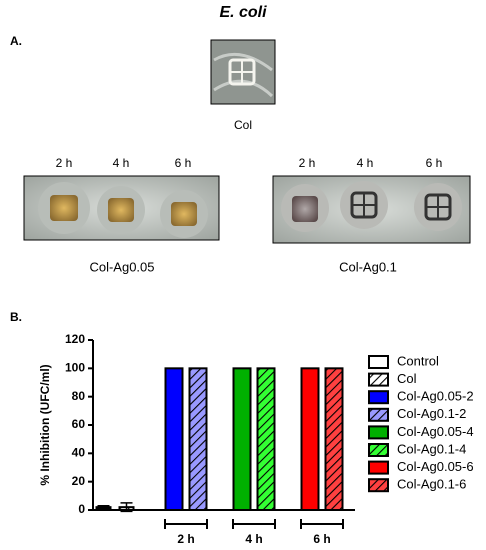 Image resolution: width=486 pixels, height=550 pixels. Describe the element at coordinates (431, 484) in the screenshot. I see `legend-label: Col-Ag0.1-6` at that location.